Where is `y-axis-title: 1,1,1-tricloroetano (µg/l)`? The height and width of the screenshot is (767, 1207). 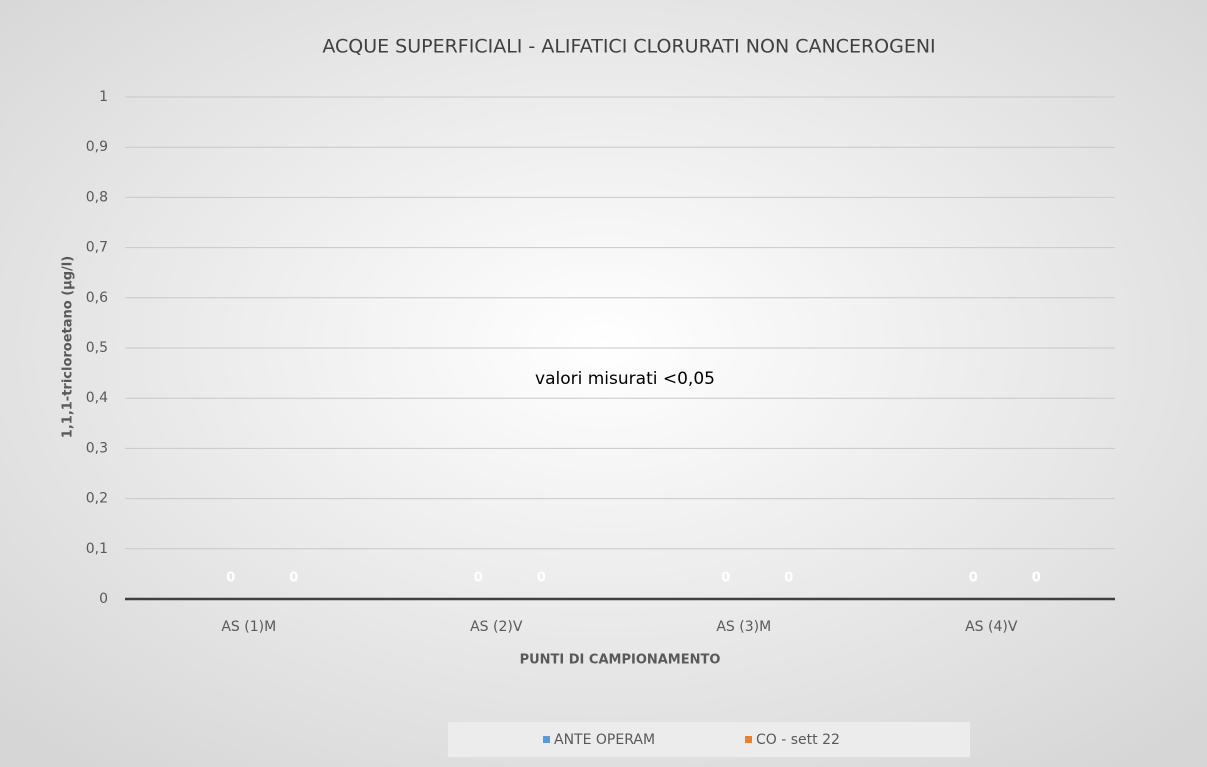 y-axis-title: 1,1,1-tricloroetano (µg/l) is located at coordinates (68, 347).